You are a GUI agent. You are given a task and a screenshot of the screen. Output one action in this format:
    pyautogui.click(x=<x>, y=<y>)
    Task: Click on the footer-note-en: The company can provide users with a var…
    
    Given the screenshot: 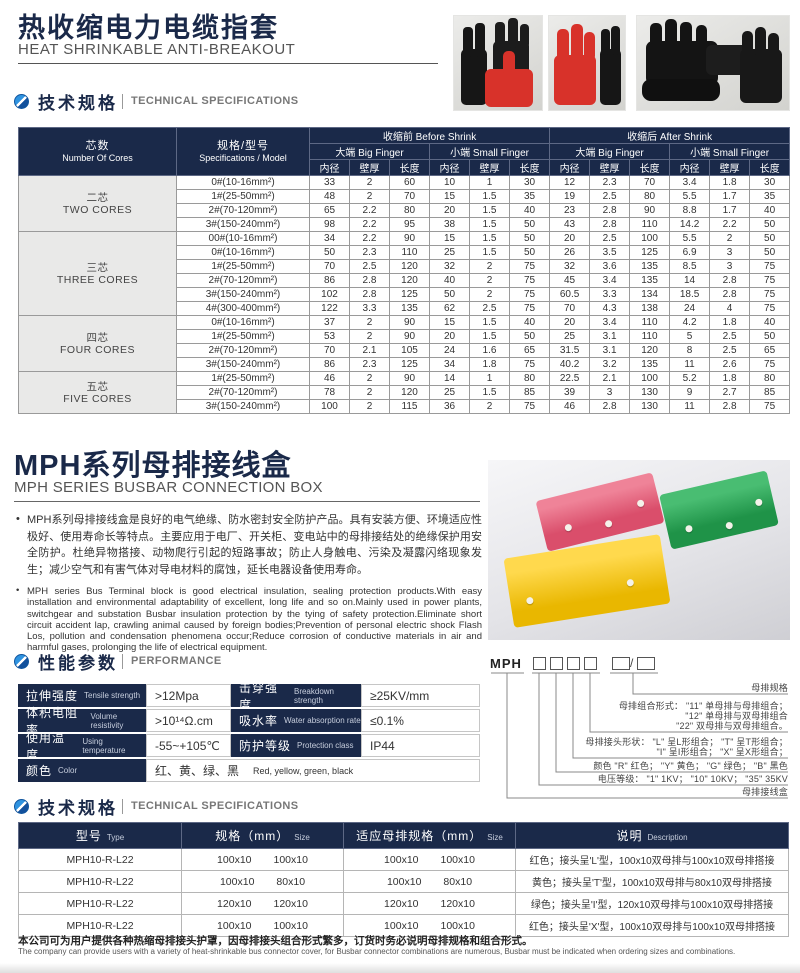 What is the action you would take?
    pyautogui.click(x=377, y=951)
    